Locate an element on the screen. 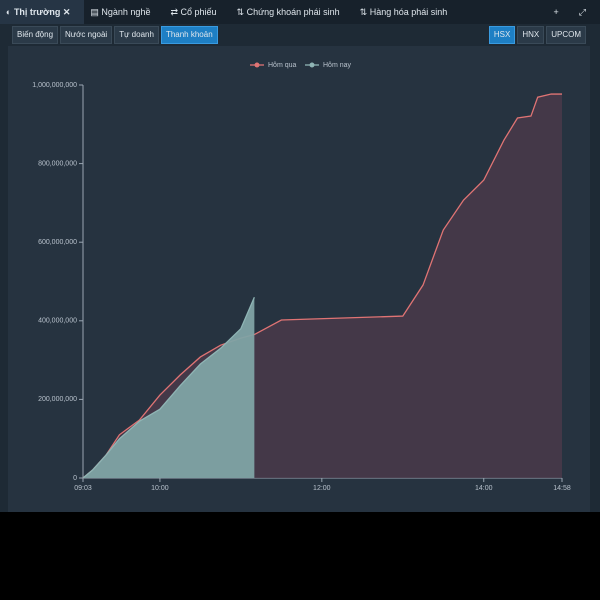 The height and width of the screenshot is (600, 600). legend-label: Hôm qua is located at coordinates (282, 65).